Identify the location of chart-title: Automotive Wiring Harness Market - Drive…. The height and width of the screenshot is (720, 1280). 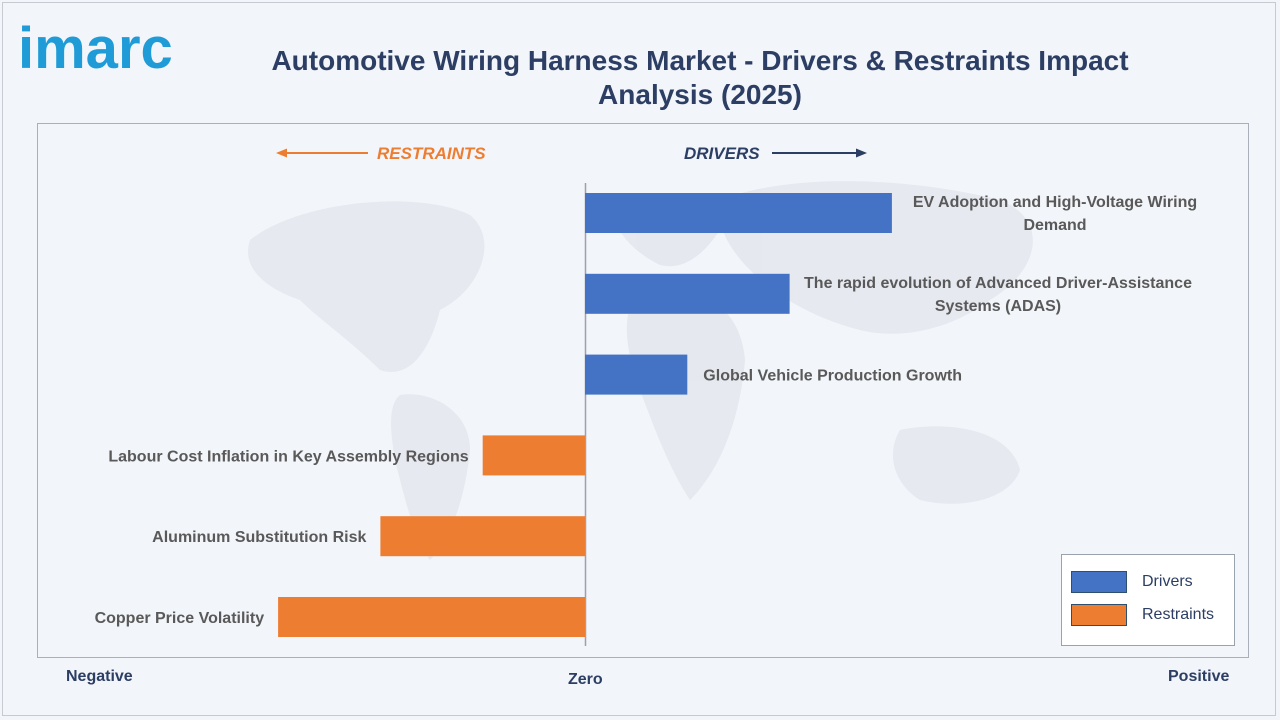
(700, 77).